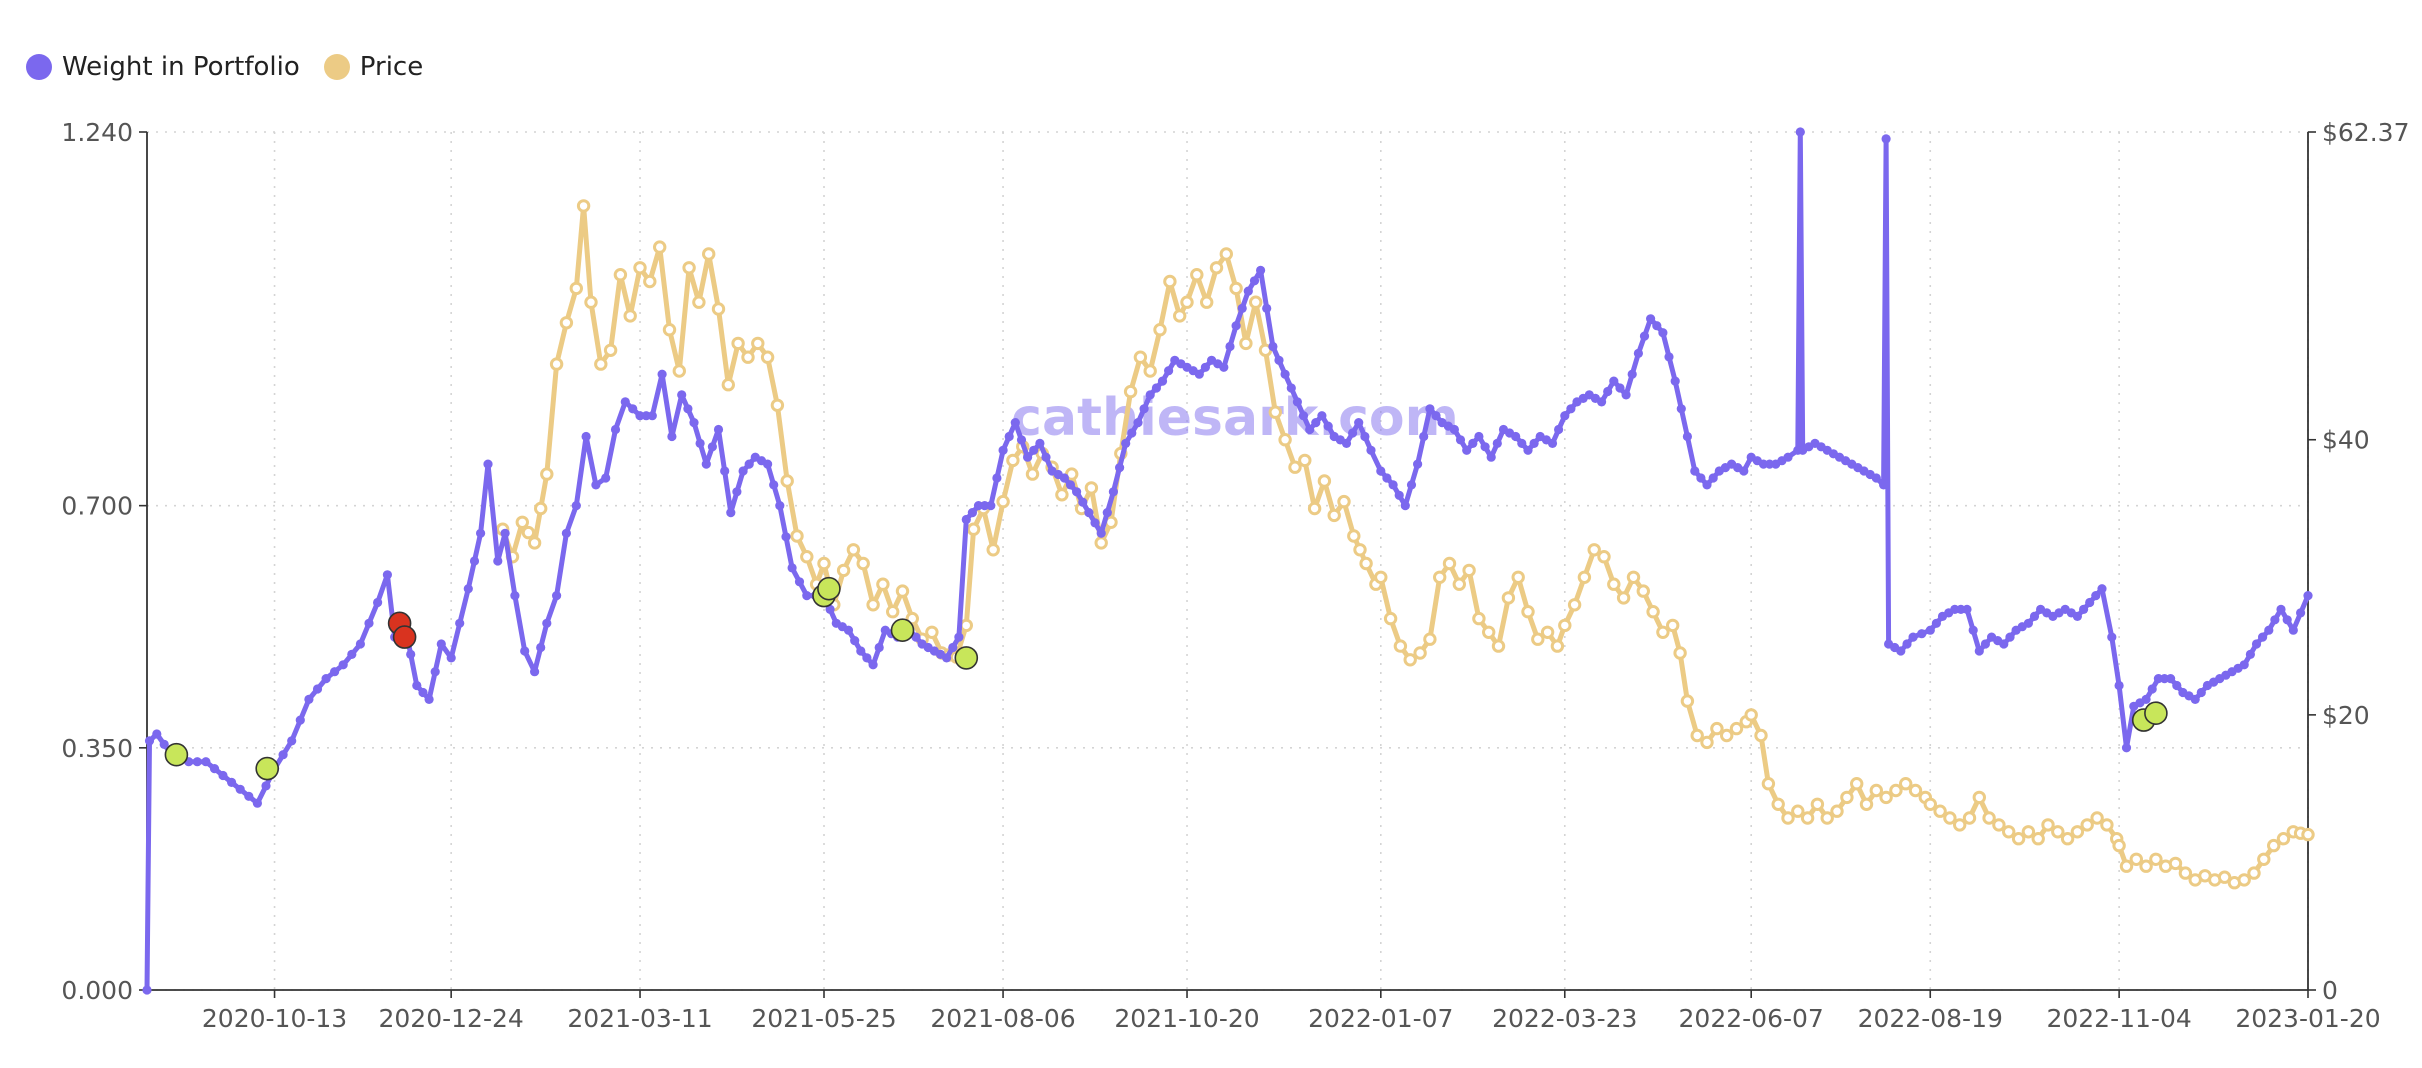  I want to click on legend-item-price: Price, so click(373, 67).